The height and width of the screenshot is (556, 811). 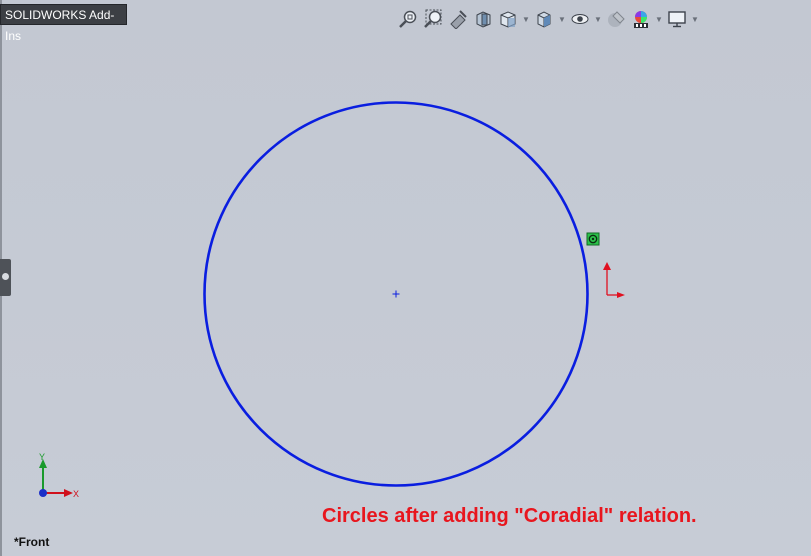 I want to click on expand-handle-icon, so click(x=5, y=276).